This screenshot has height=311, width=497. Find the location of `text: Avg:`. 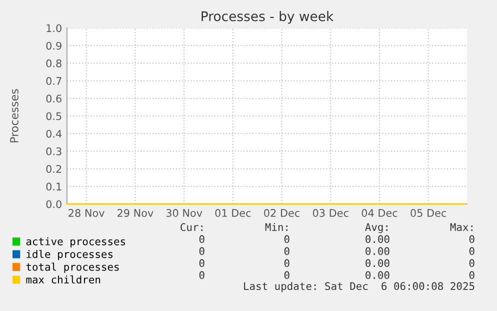

text: Avg: is located at coordinates (376, 228).